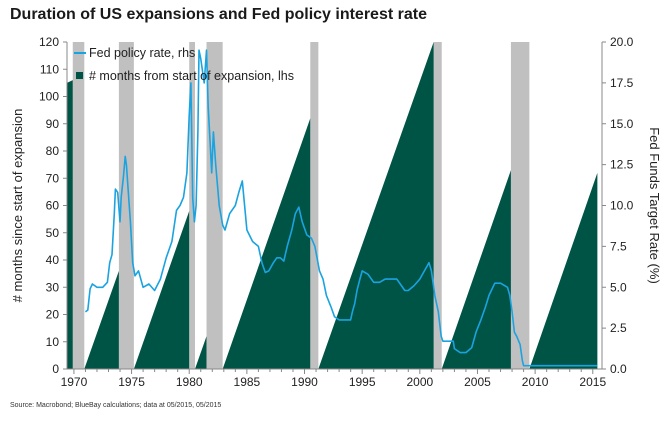  Describe the element at coordinates (622, 124) in the screenshot. I see `y-right-tick-label: 15.0` at that location.